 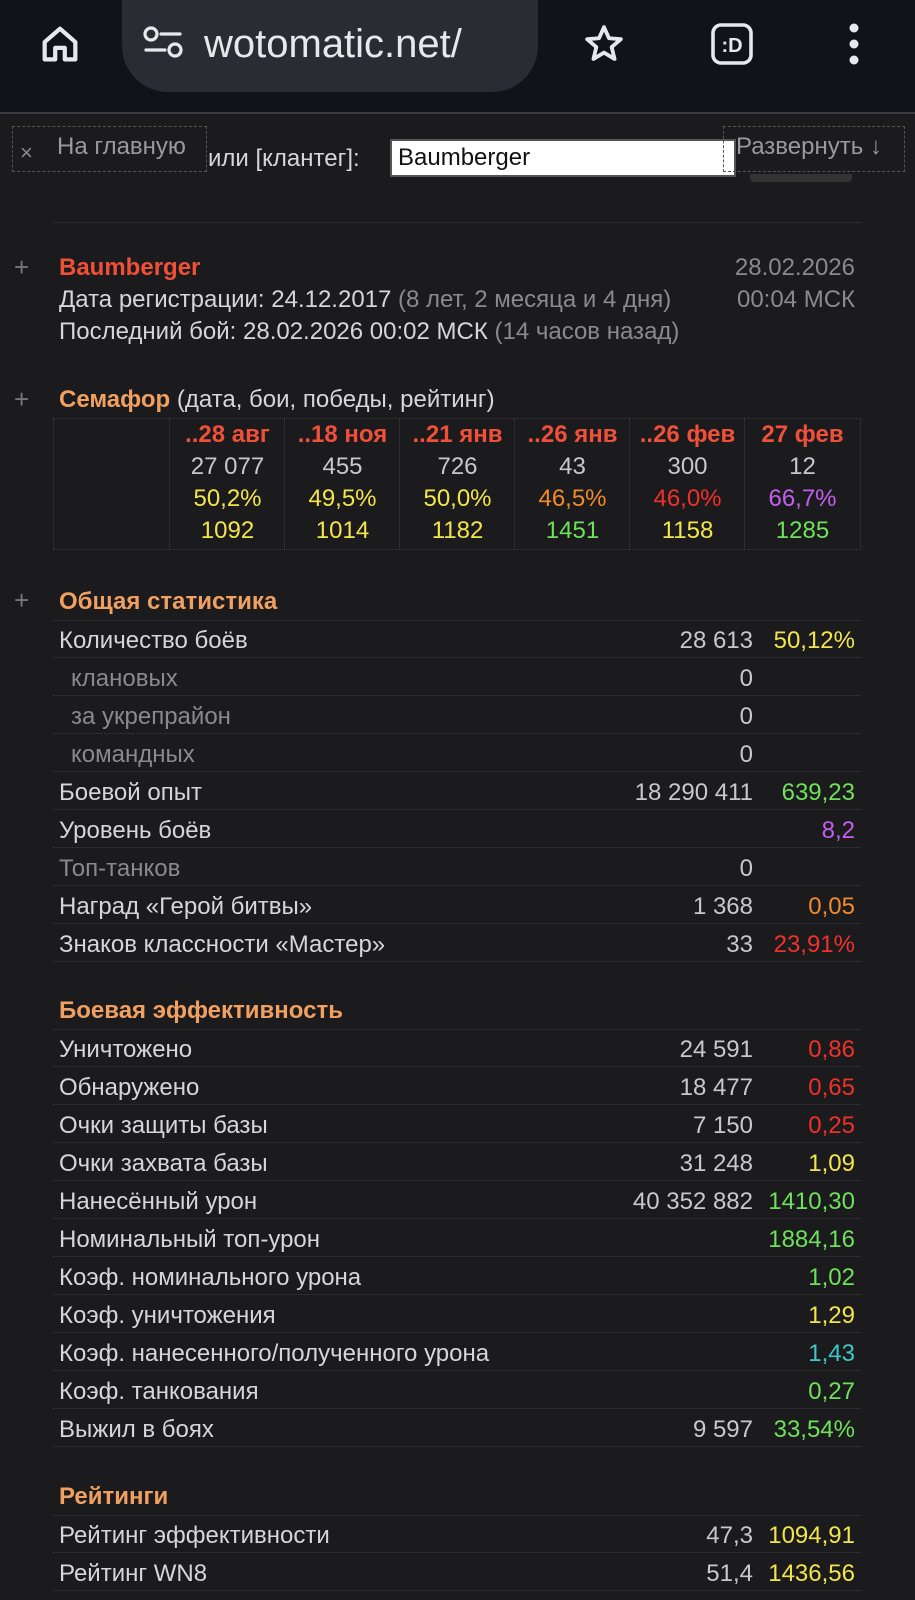 What do you see at coordinates (831, 1049) in the screenshot?
I see `stat-metric: 0,86` at bounding box center [831, 1049].